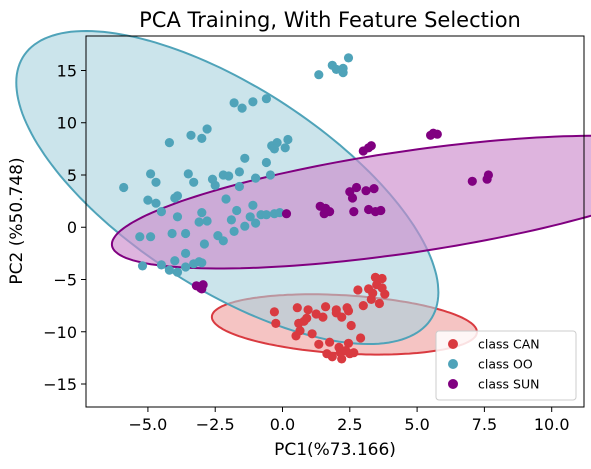 Image resolution: width=591 pixels, height=469 pixels. What do you see at coordinates (72, 175) in the screenshot?
I see `y-tick-label: 5` at bounding box center [72, 175].